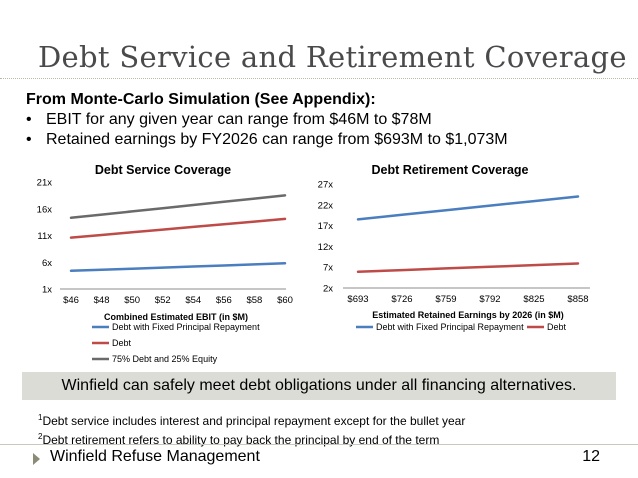  What do you see at coordinates (319, 444) in the screenshot?
I see `footer-divider` at bounding box center [319, 444].